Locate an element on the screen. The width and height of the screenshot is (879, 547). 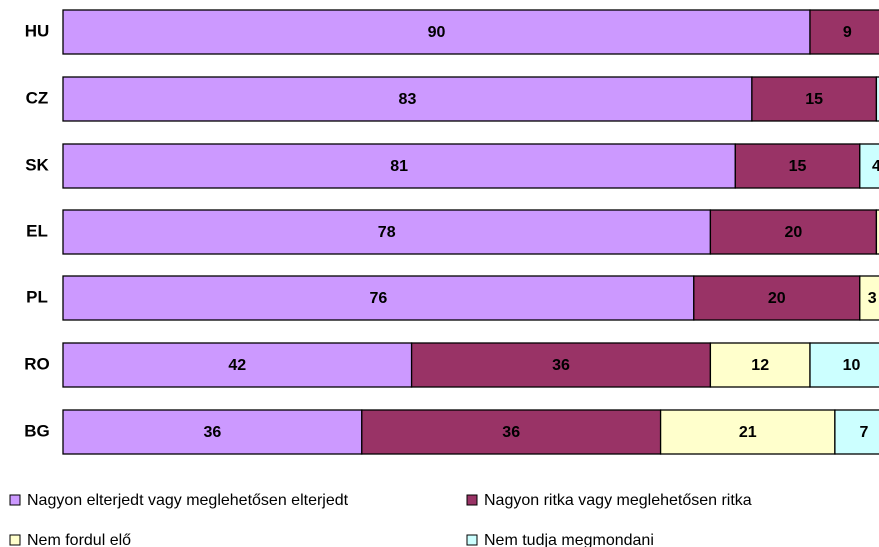
value-label: 10 is located at coordinates (852, 365).